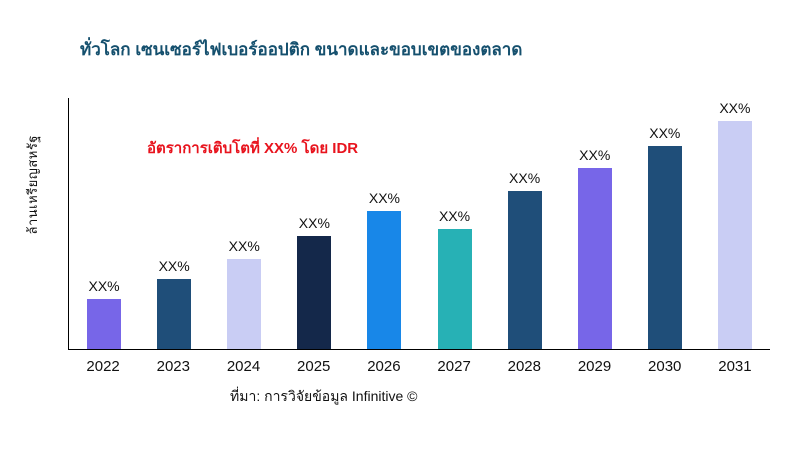  Describe the element at coordinates (103, 366) in the screenshot. I see `x-tick-2022: 2022` at that location.